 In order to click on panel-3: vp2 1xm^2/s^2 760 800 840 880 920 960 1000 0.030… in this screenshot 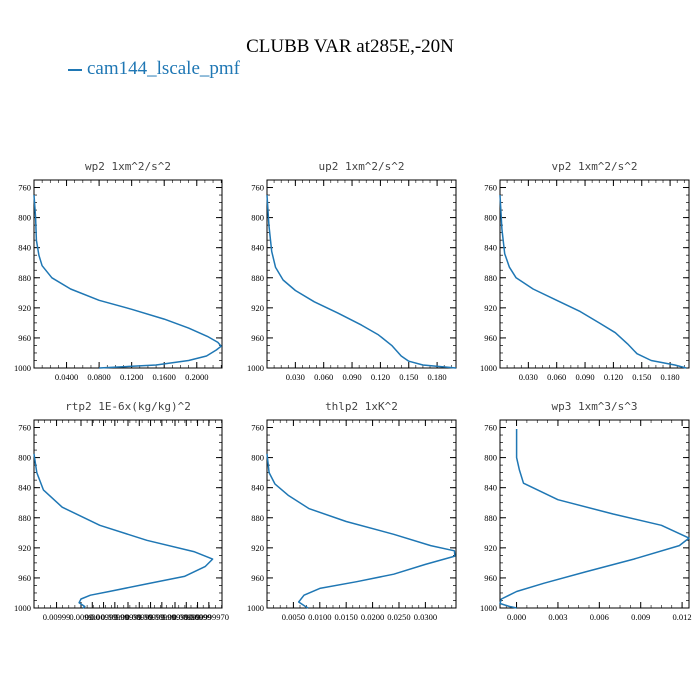, I will do `click(585, 271)`.